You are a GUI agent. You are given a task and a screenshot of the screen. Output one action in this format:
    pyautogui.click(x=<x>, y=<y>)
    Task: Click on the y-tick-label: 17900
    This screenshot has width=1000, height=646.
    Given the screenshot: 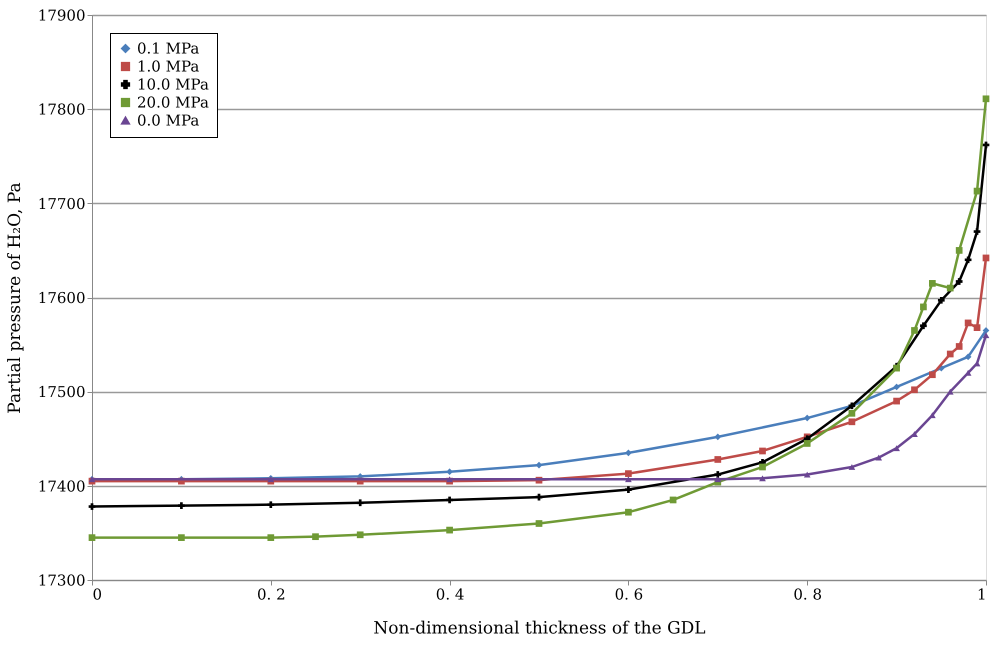 What is the action you would take?
    pyautogui.click(x=62, y=15)
    